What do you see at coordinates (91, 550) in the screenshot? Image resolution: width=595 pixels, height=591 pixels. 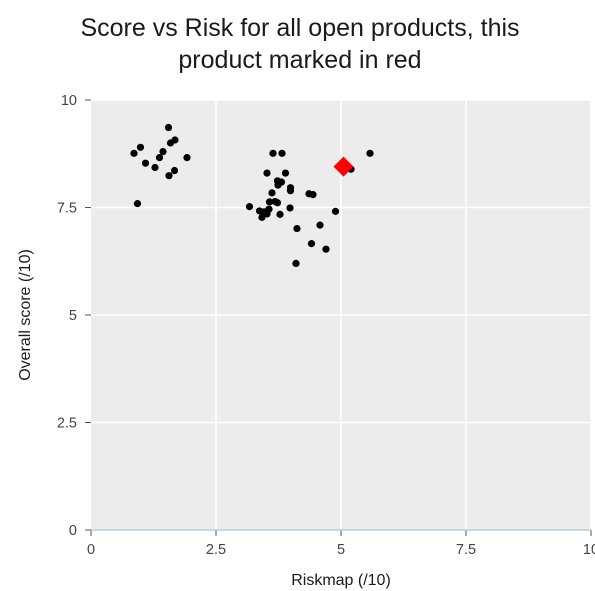 I see `x-tick-label: 0` at bounding box center [91, 550].